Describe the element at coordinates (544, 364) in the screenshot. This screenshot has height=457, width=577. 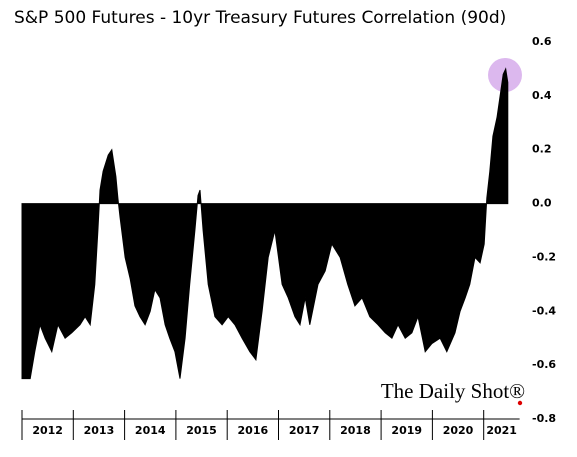
I see `y-tick-label: -0.6` at that location.